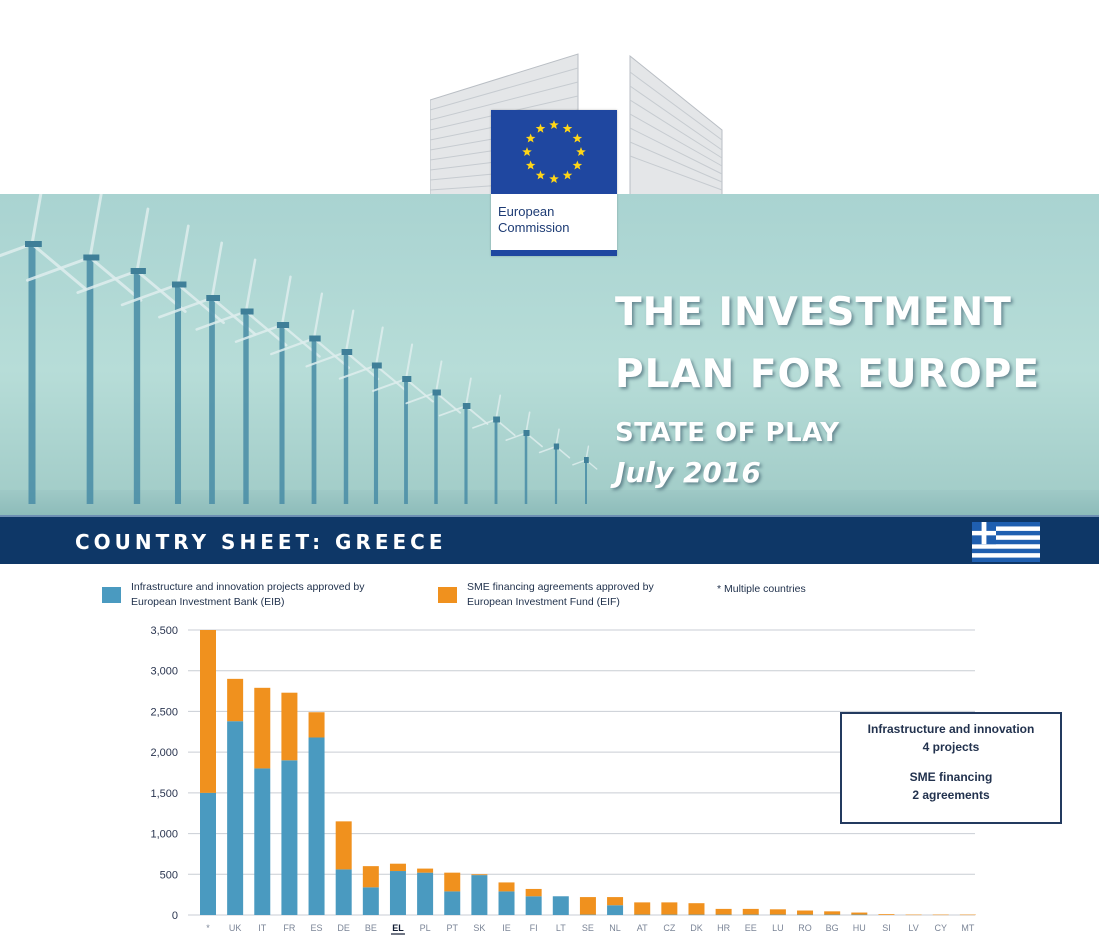  What do you see at coordinates (479, 895) in the screenshot?
I see `bar-segment-eib-SK` at bounding box center [479, 895].